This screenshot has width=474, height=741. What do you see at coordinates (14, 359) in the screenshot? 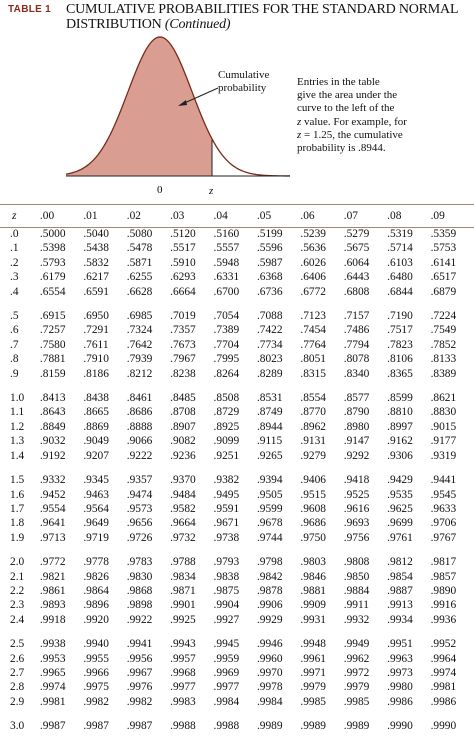
I see `z-value-cell: .8` at bounding box center [14, 359].